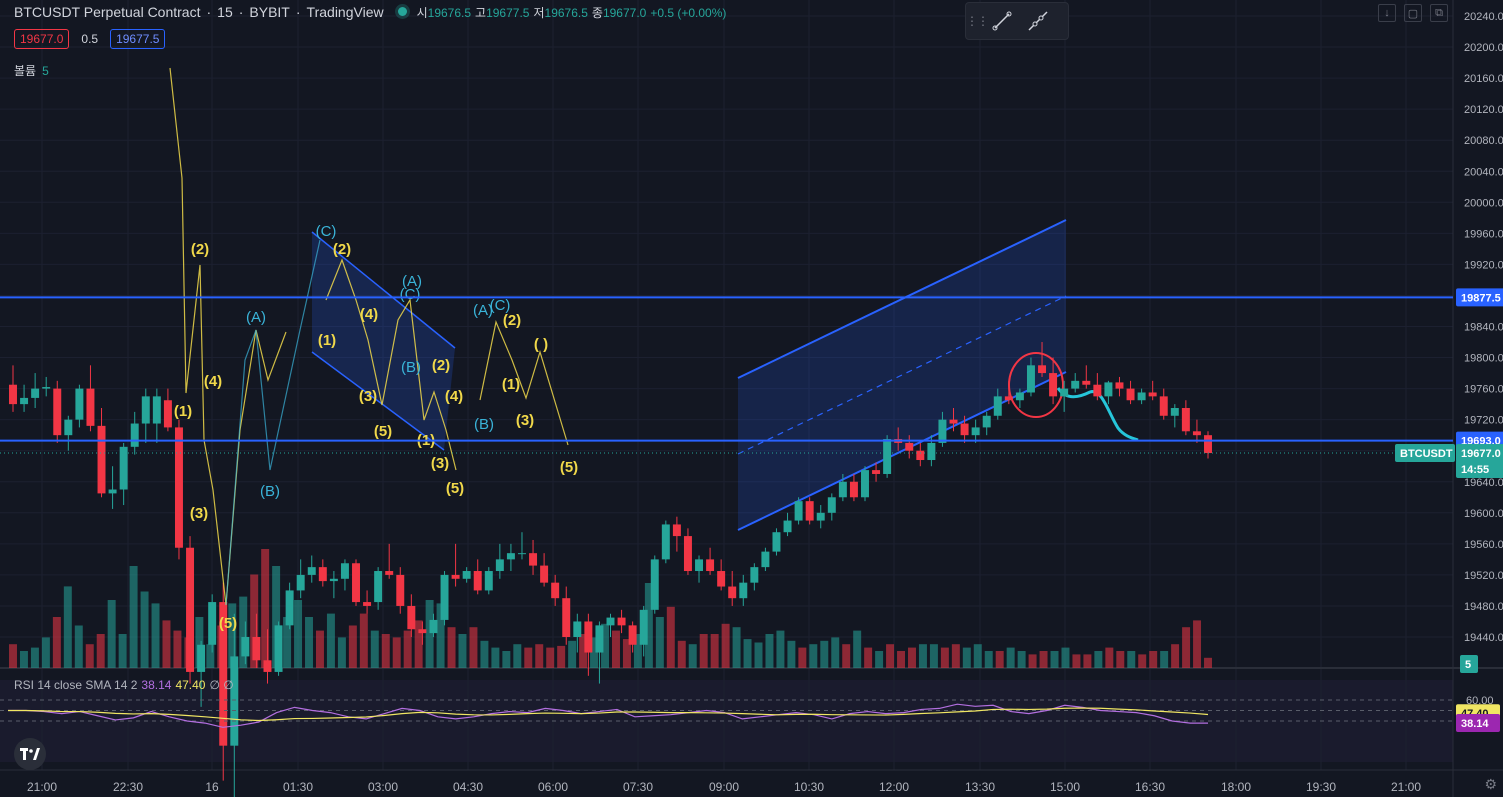  Describe the element at coordinates (1490, 784) in the screenshot. I see `settings-gear-icon: ⚙` at that location.